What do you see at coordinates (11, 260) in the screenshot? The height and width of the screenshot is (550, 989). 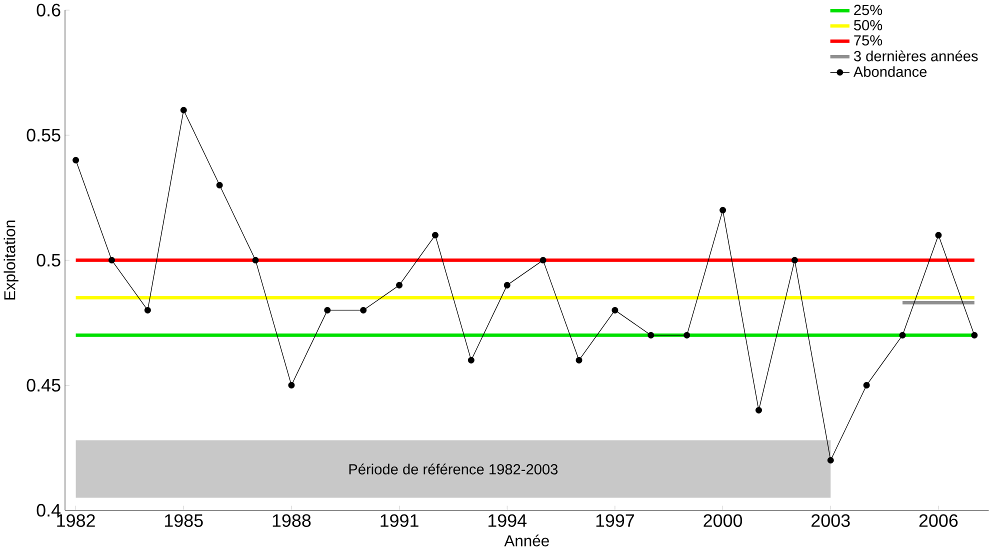 I see `y-axis-title: Exploitation` at bounding box center [11, 260].